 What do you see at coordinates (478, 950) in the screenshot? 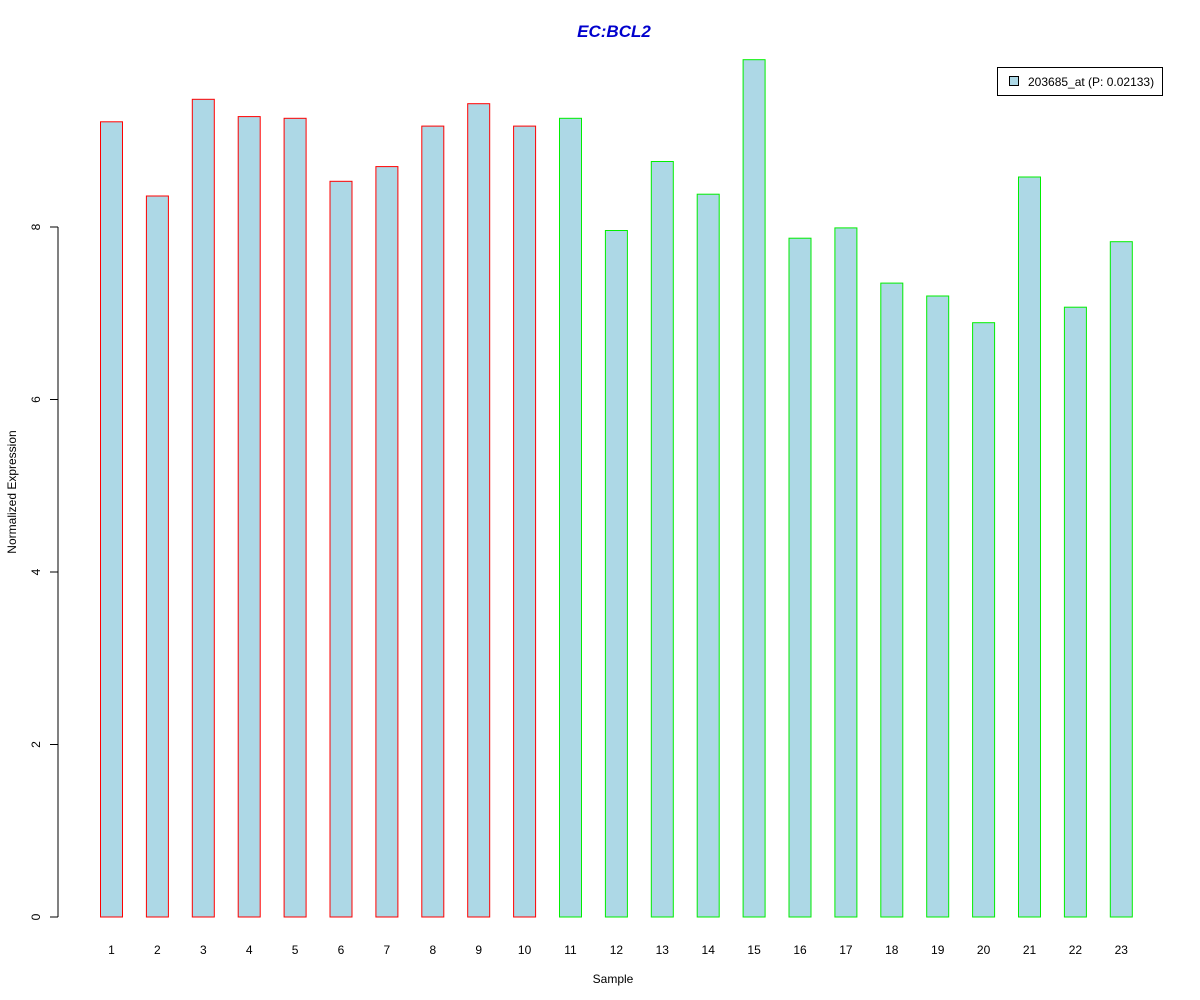
I see `x-tick-label: 9` at bounding box center [478, 950].